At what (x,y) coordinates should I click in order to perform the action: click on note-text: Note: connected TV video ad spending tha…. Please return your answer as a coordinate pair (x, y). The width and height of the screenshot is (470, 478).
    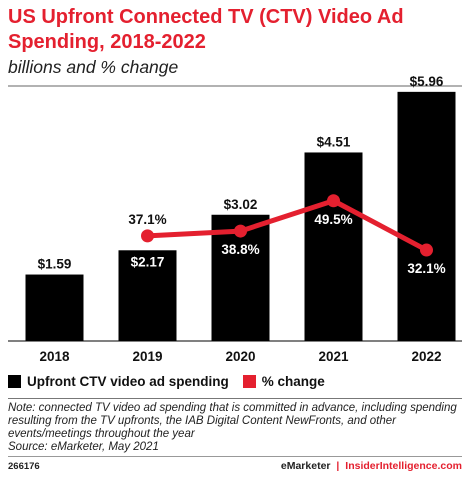
    Looking at the image, I should click on (232, 421).